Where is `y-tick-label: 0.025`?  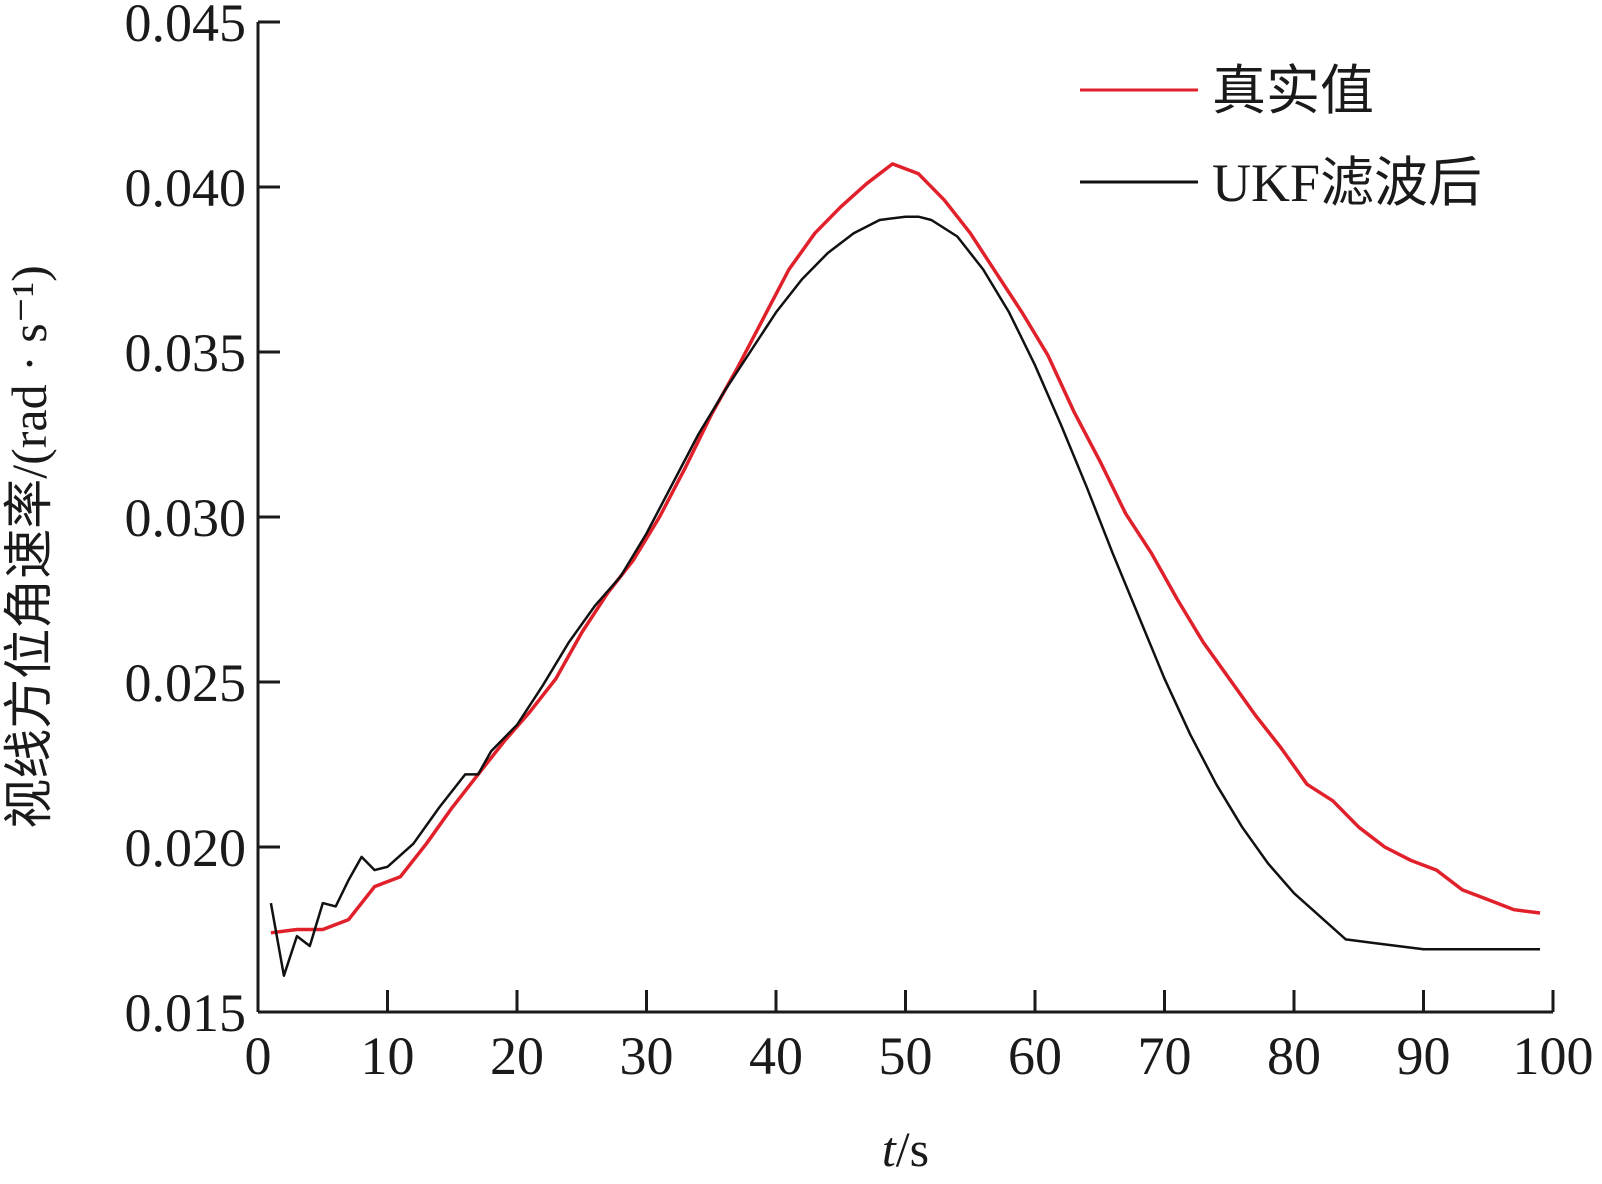
y-tick-label: 0.025 is located at coordinates (186, 683).